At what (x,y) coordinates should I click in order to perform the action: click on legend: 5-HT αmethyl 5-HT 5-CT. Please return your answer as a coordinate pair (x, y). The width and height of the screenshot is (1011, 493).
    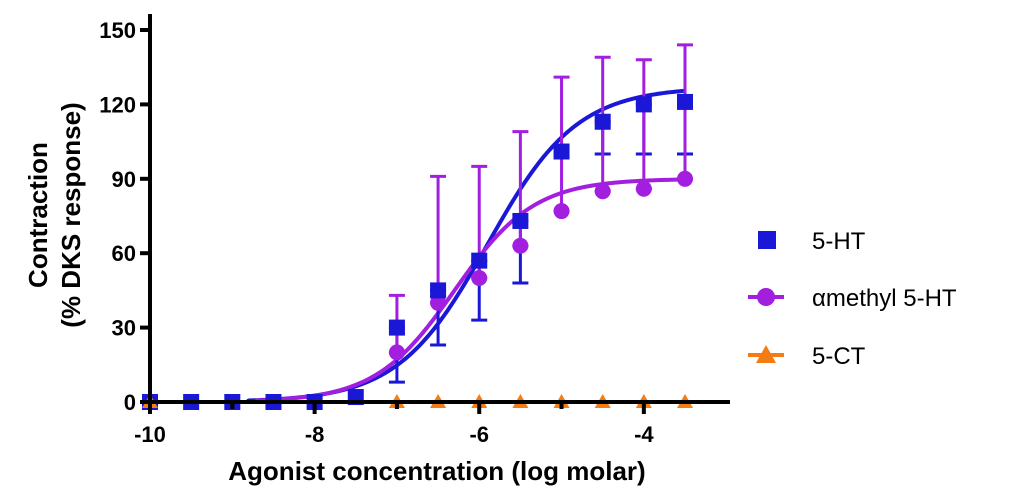
    Looking at the image, I should click on (852, 299).